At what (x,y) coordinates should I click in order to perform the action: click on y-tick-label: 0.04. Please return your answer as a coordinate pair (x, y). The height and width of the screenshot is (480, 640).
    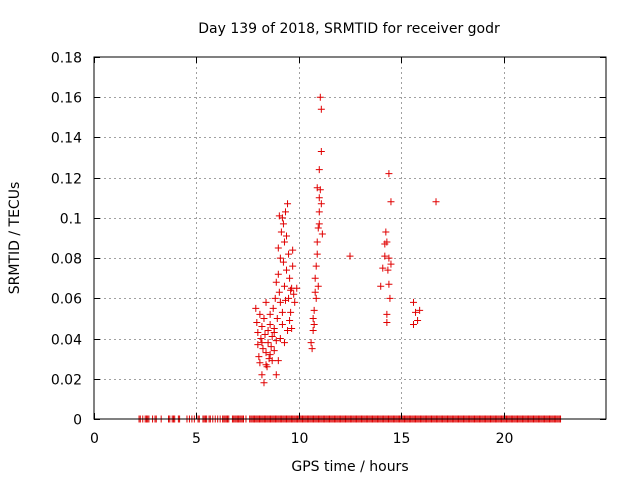
    Looking at the image, I should click on (66, 341).